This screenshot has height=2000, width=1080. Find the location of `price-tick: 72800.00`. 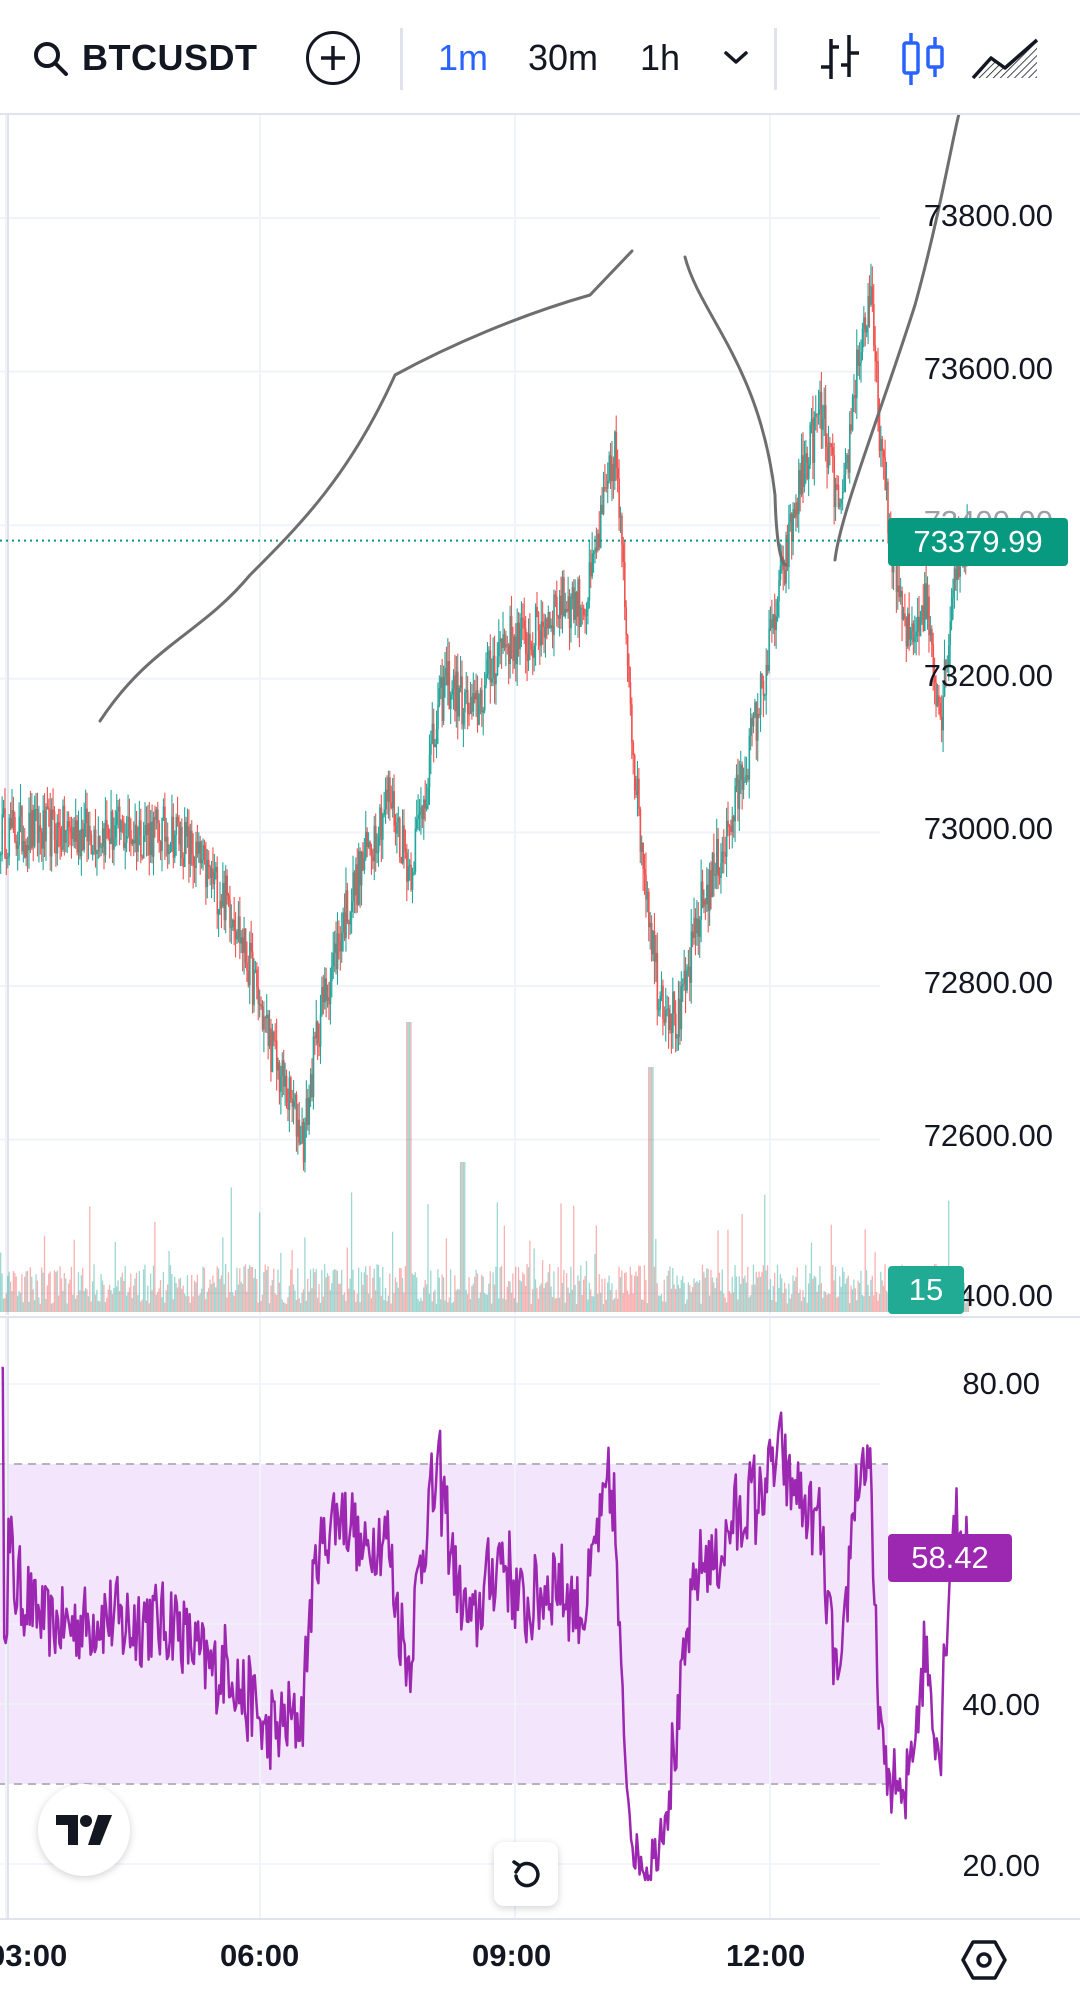

price-tick: 72800.00 is located at coordinates (988, 982).